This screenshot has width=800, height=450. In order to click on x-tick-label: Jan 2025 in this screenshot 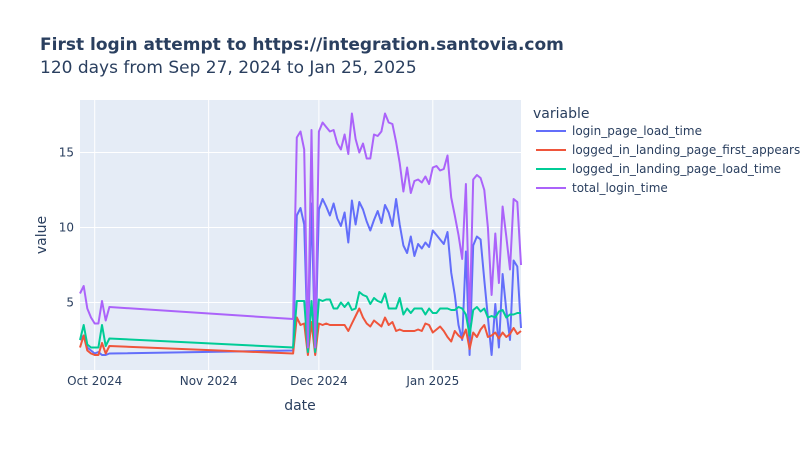, I will do `click(432, 381)`.